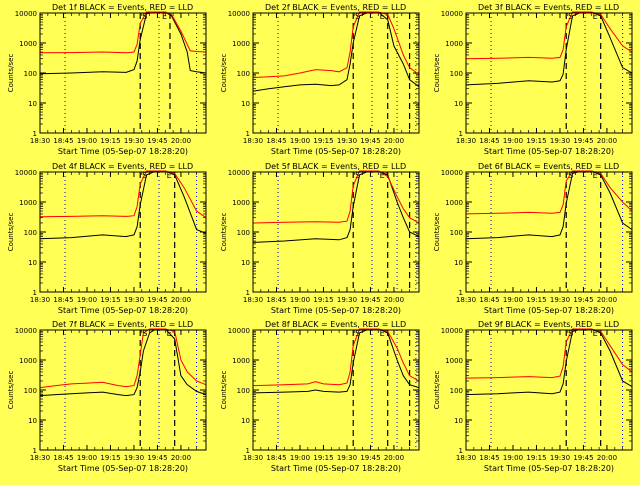 This screenshot has height=485, width=640. I want to click on chart-title: Det 1f BLACK = Events, RED = LLD, so click(122, 7).